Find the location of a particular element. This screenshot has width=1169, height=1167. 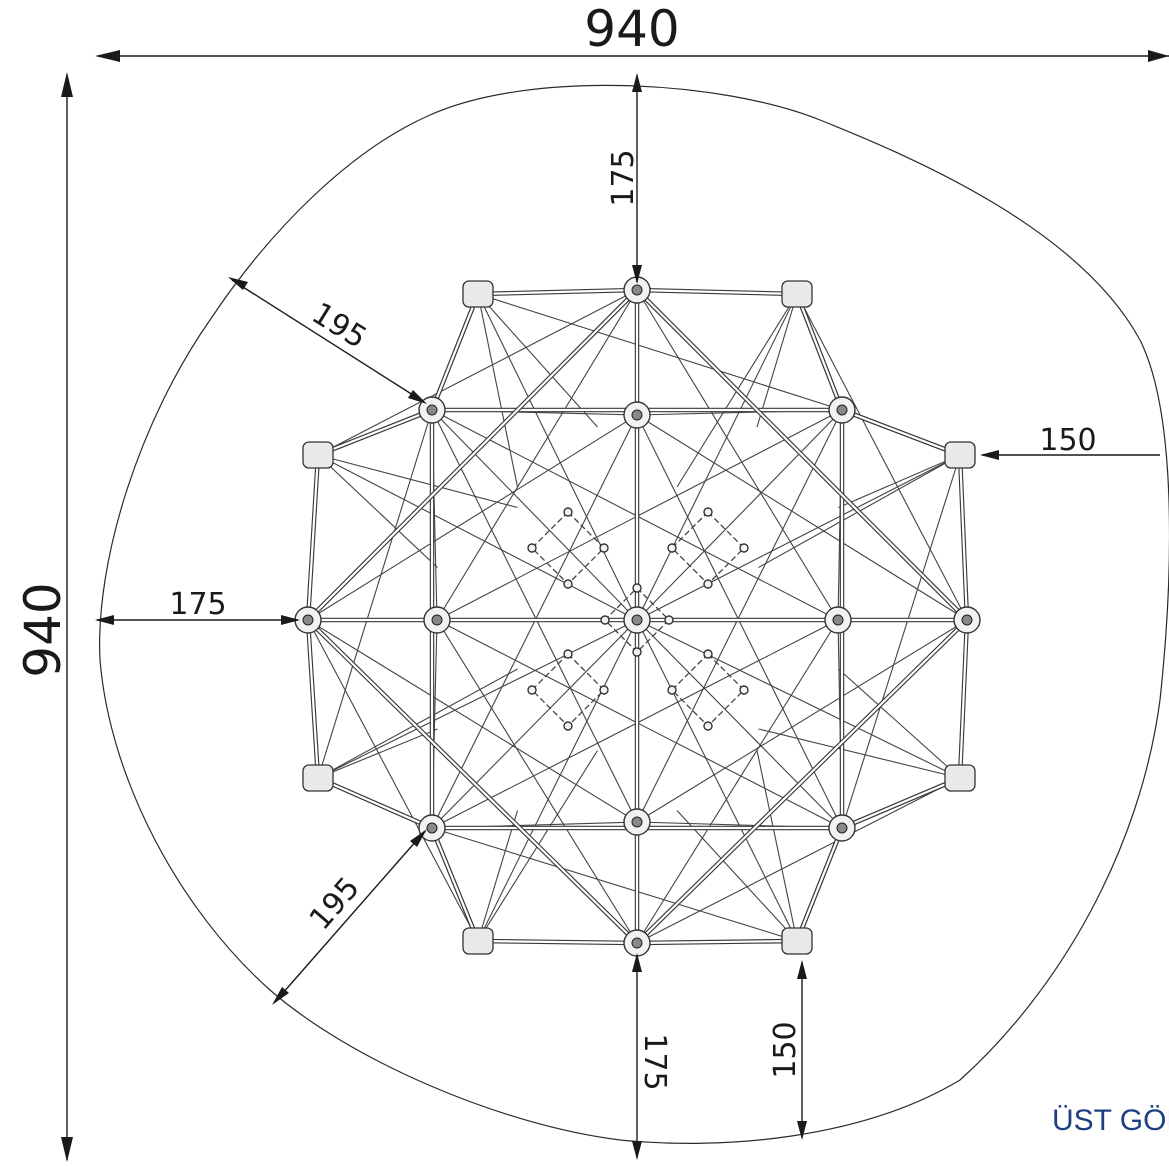

frame-ring-tube-13-core is located at coordinates (313, 537).